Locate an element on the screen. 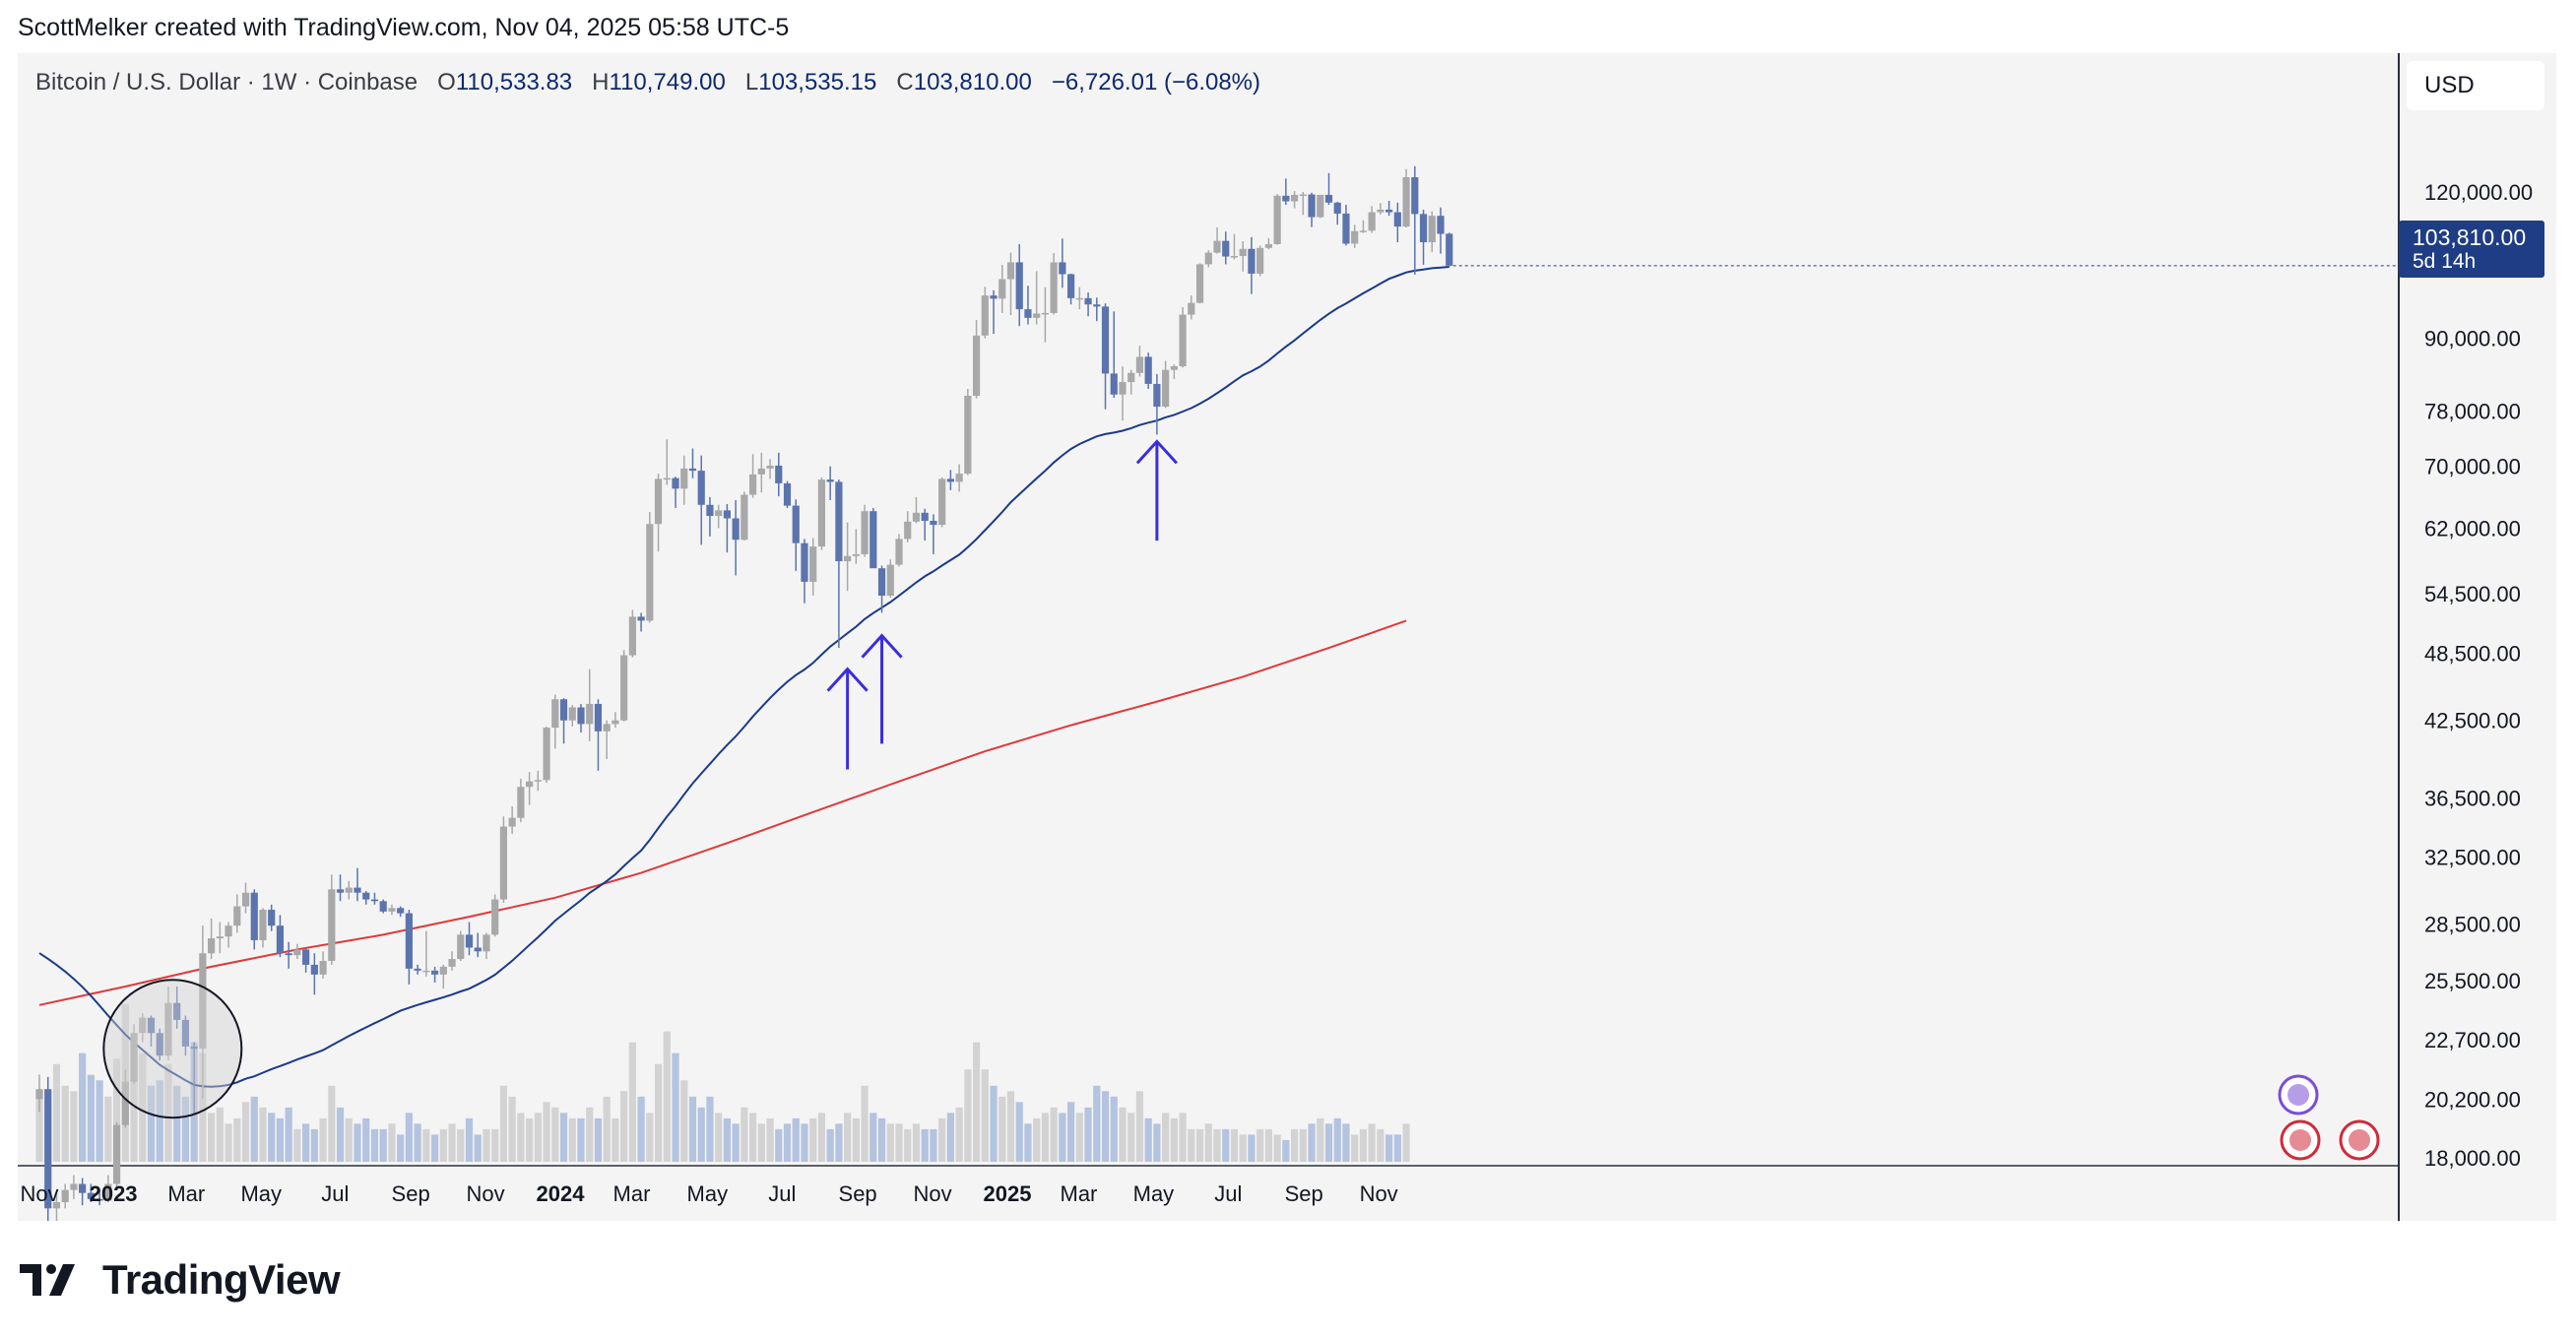 This screenshot has height=1339, width=2576. low-label: L is located at coordinates (751, 82).